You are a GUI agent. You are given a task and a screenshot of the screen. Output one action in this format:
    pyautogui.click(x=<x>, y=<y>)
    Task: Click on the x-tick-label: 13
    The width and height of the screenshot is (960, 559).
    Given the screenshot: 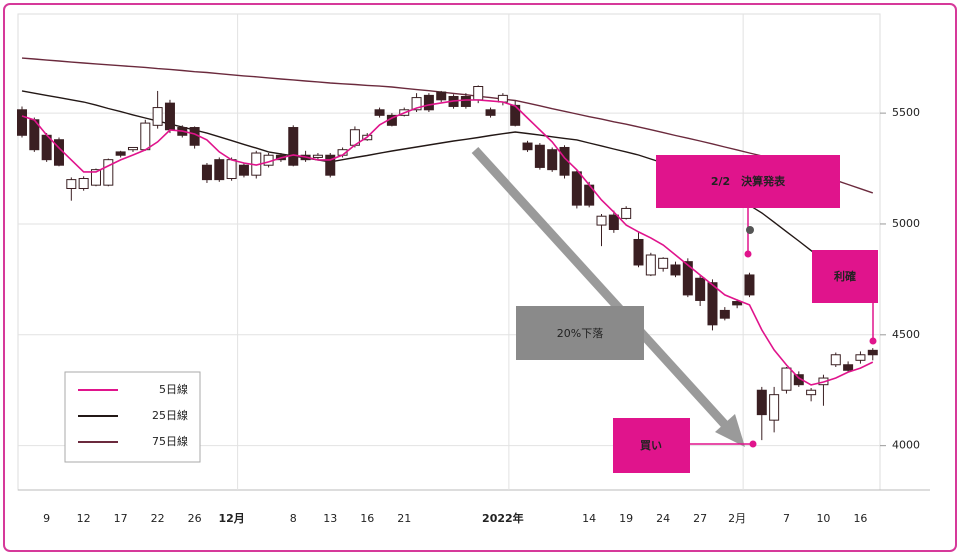 What is the action you would take?
    pyautogui.click(x=330, y=518)
    